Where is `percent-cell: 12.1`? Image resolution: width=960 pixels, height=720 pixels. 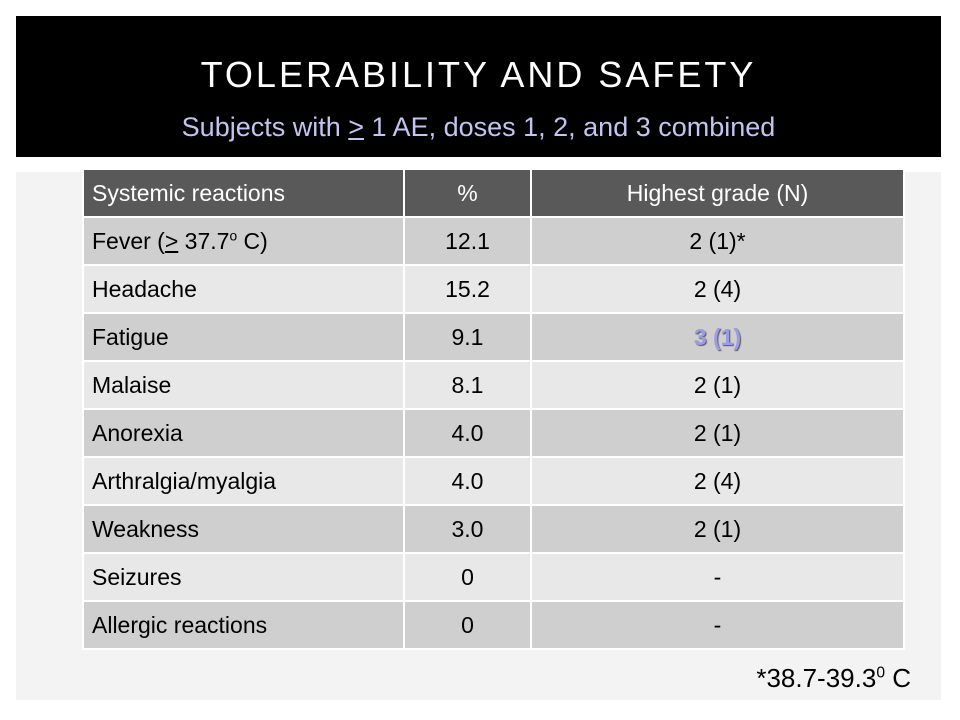
percent-cell: 12.1 is located at coordinates (467, 241).